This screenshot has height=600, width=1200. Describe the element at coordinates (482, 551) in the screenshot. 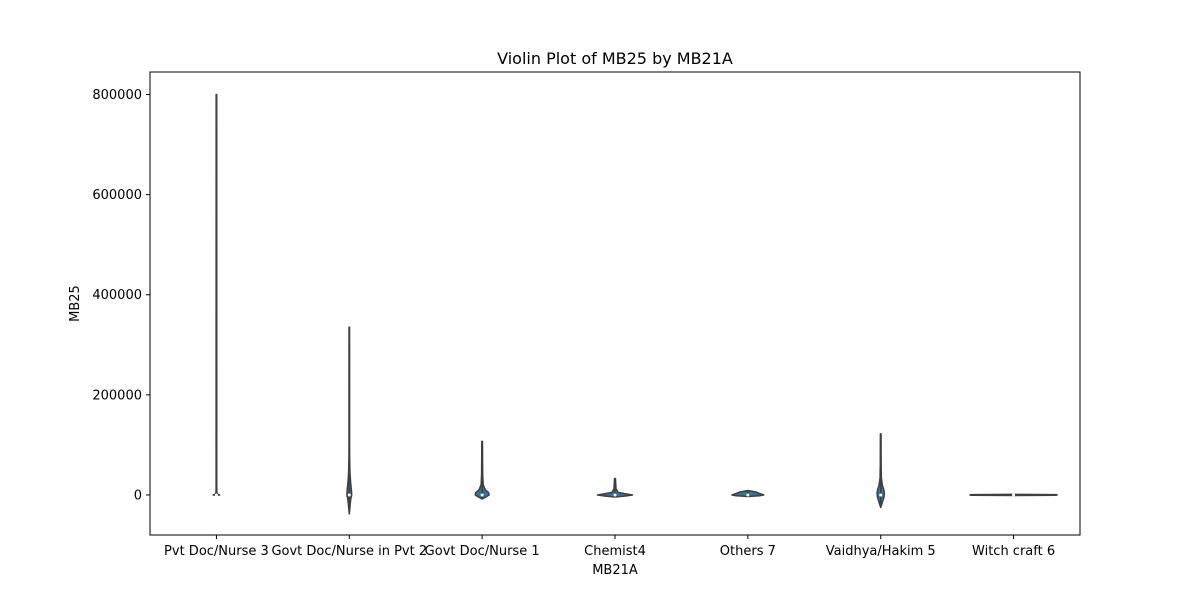

I see `x-tick-label: Govt Doc/Nurse 1` at that location.